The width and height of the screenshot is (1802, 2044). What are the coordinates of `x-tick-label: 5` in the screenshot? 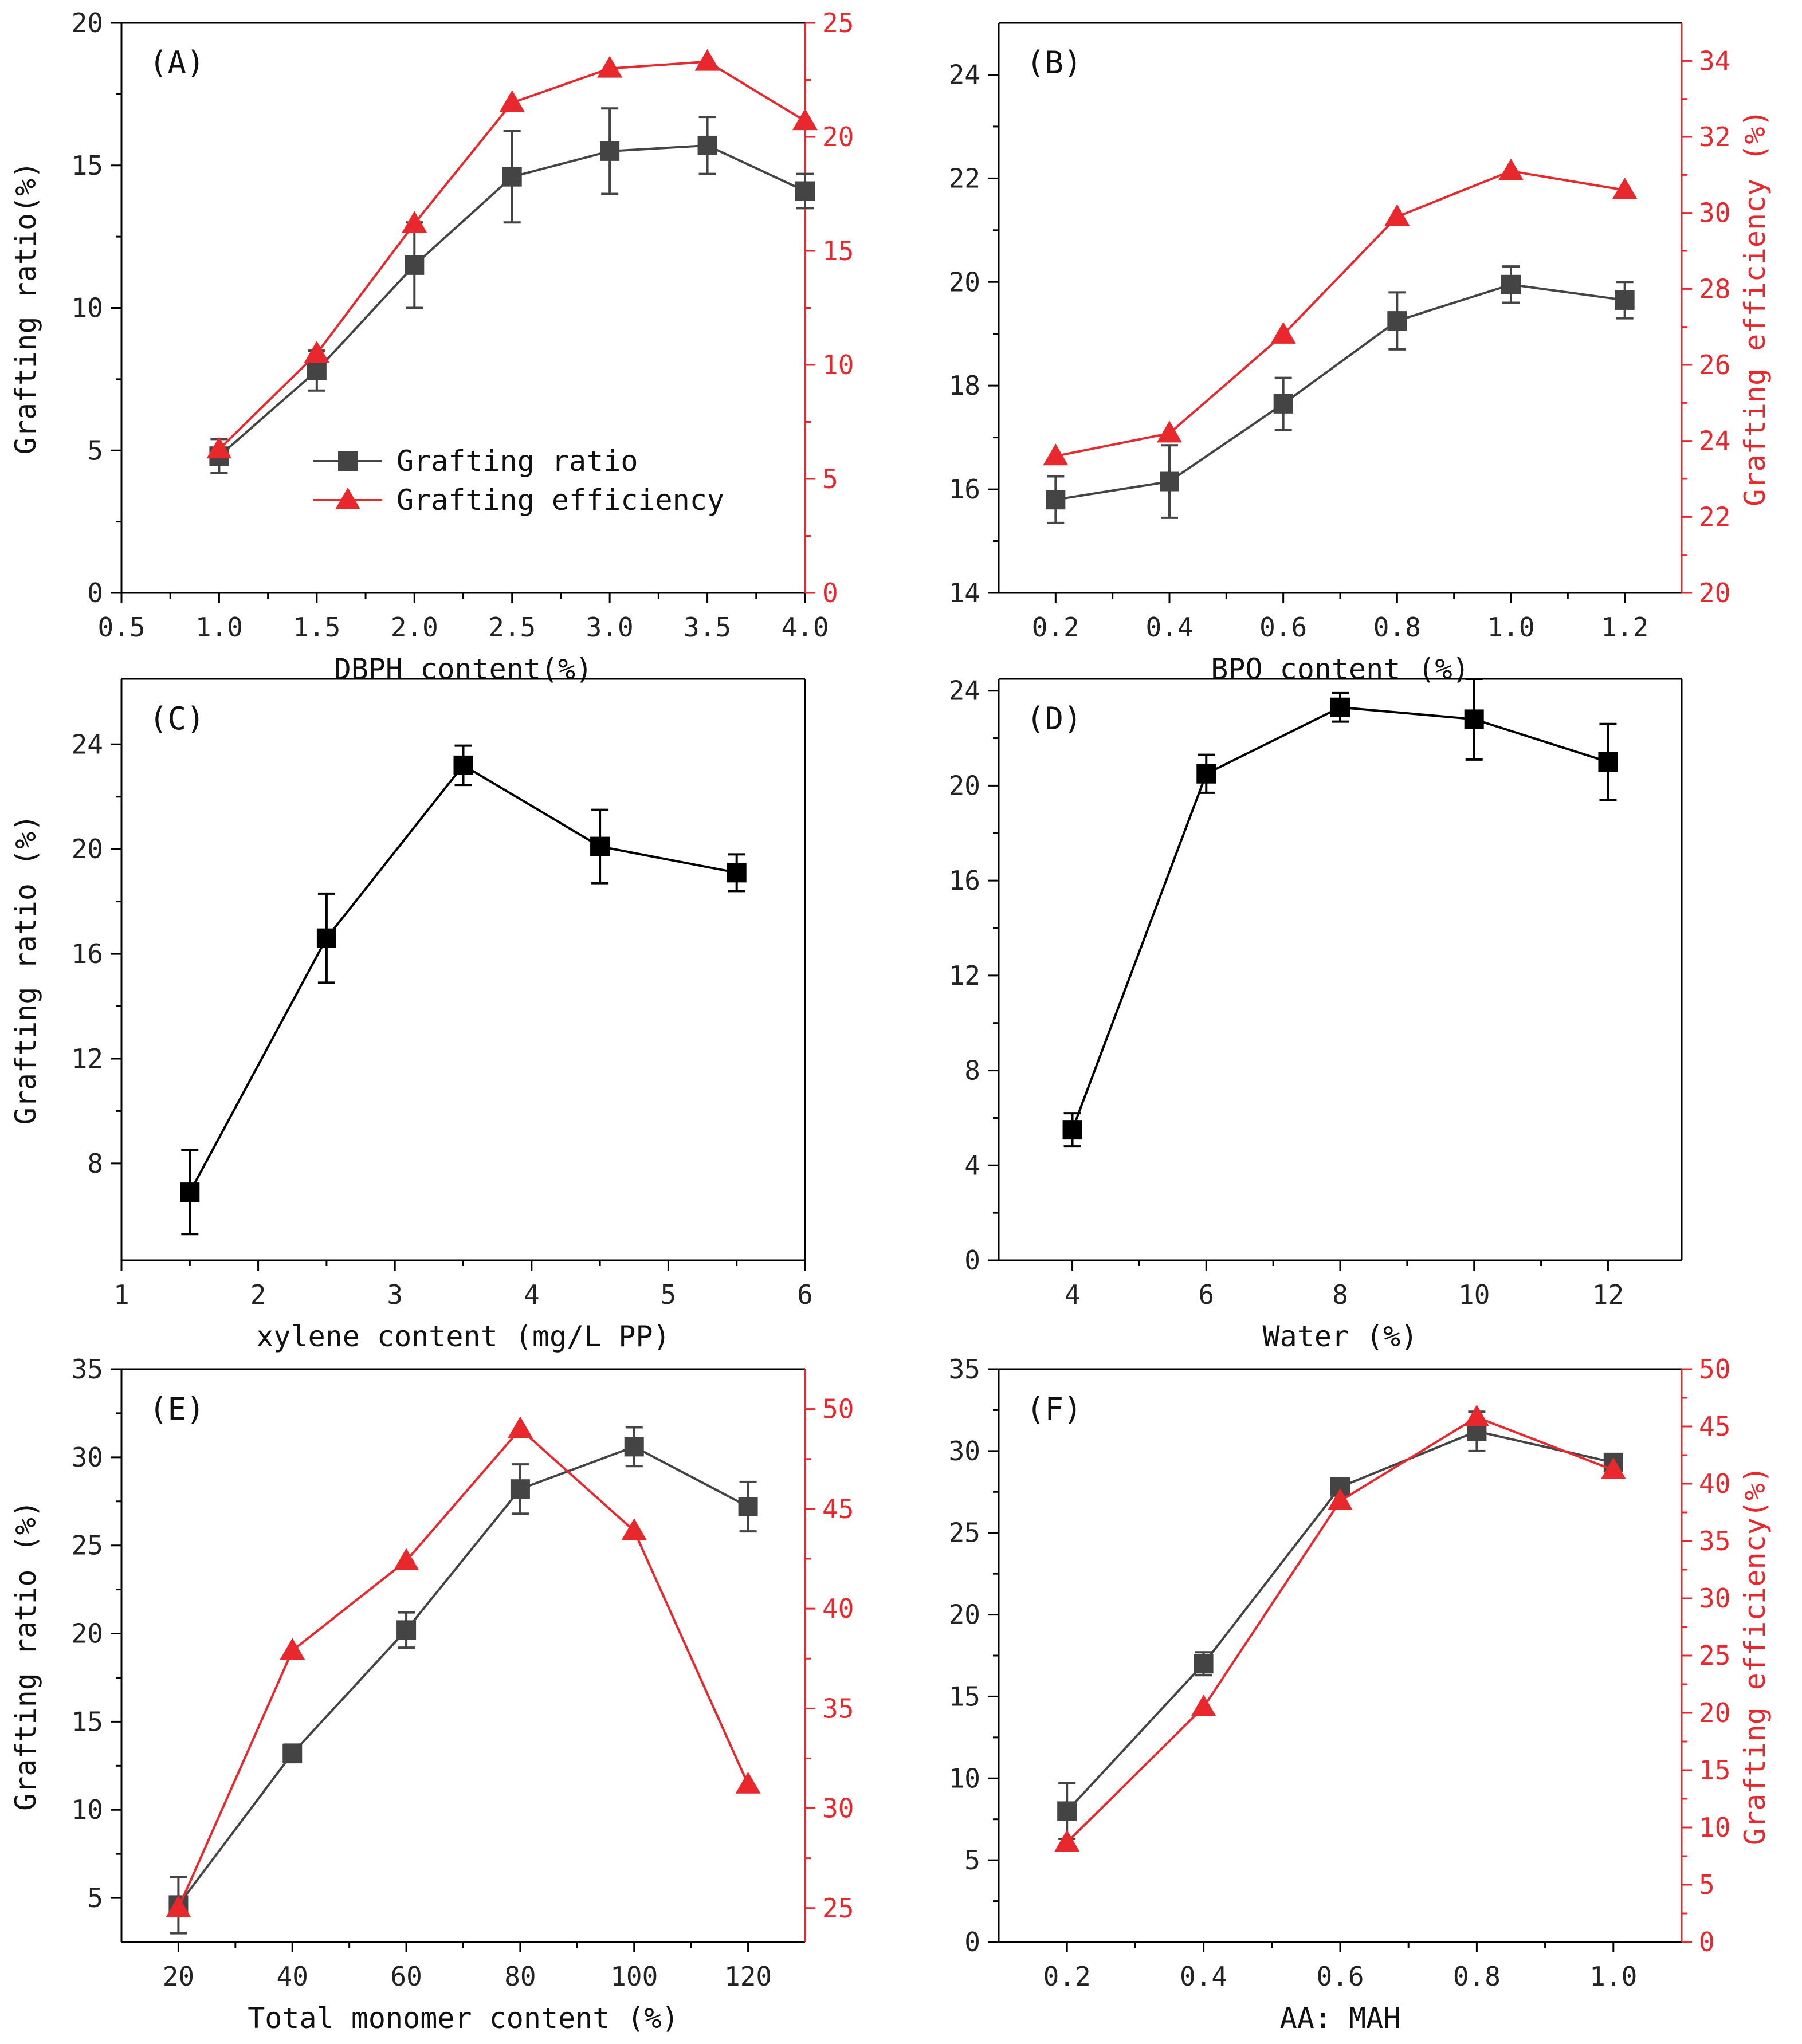 It's located at (669, 1294).